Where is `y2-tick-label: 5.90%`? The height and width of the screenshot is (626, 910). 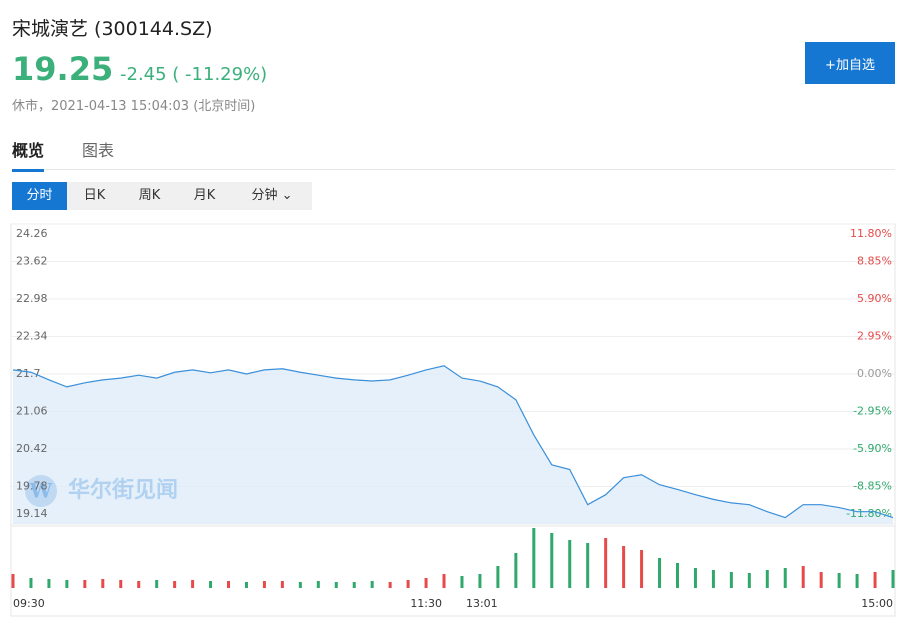 y2-tick-label: 5.90% is located at coordinates (874, 298).